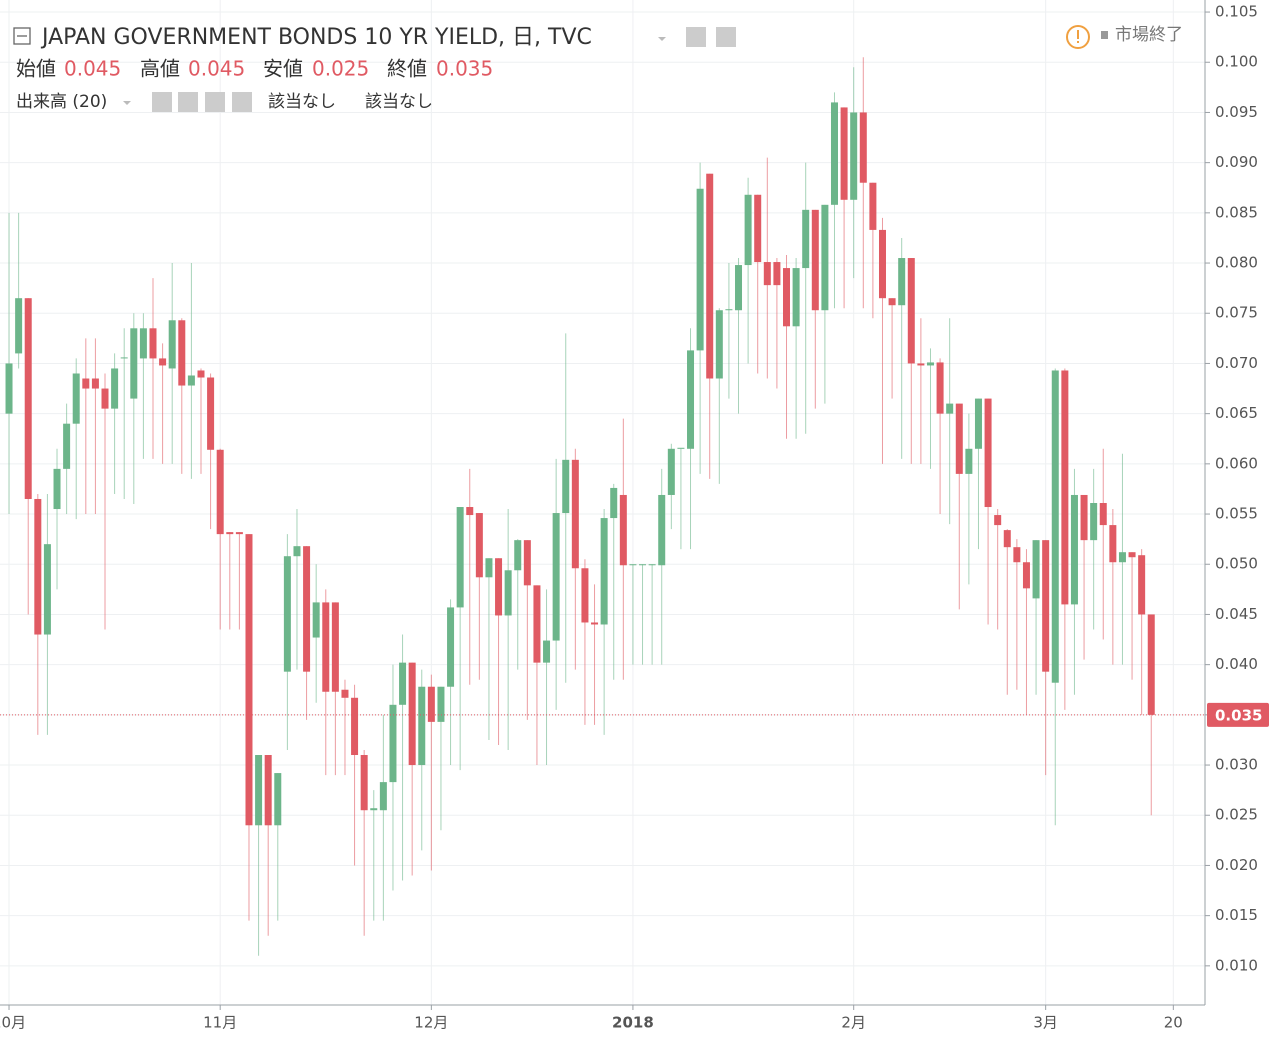  Describe the element at coordinates (1236, 313) in the screenshot. I see `y-tick-label: 0.075` at that location.